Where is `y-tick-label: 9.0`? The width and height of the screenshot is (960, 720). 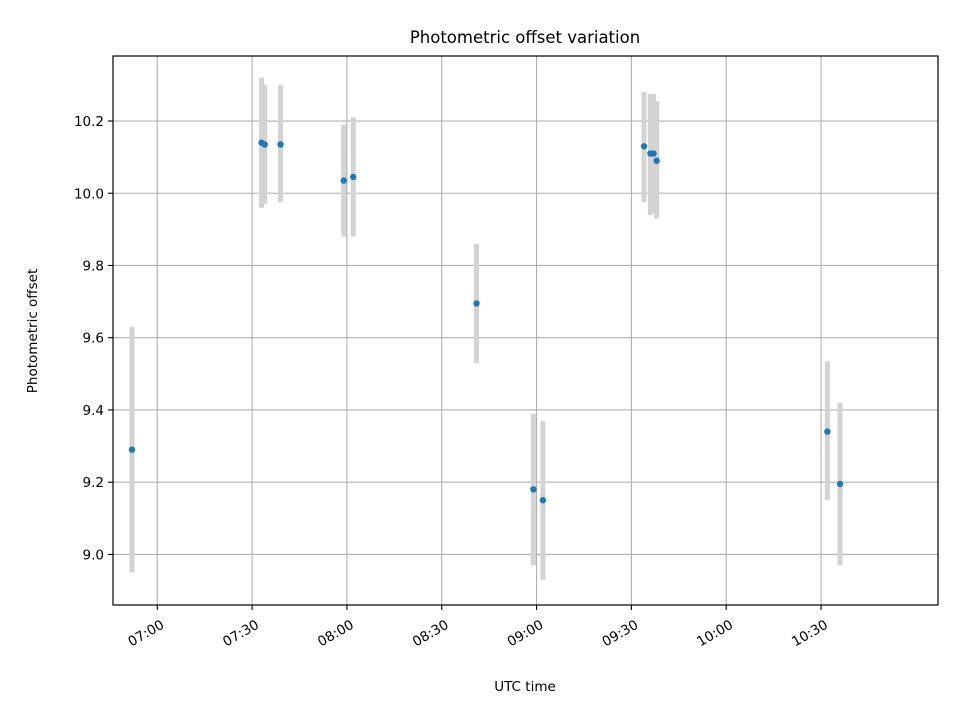 y-tick-label: 9.0 is located at coordinates (93, 555).